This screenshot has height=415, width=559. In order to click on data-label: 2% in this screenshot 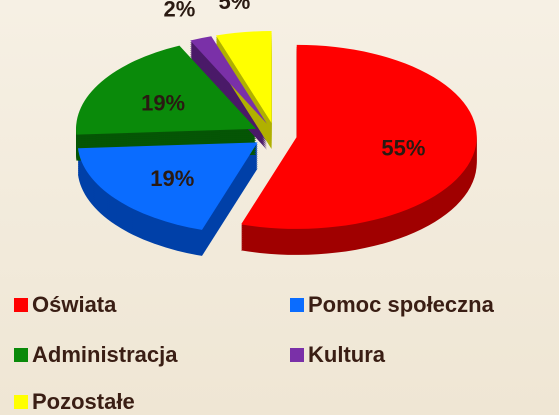, I will do `click(180, 11)`.